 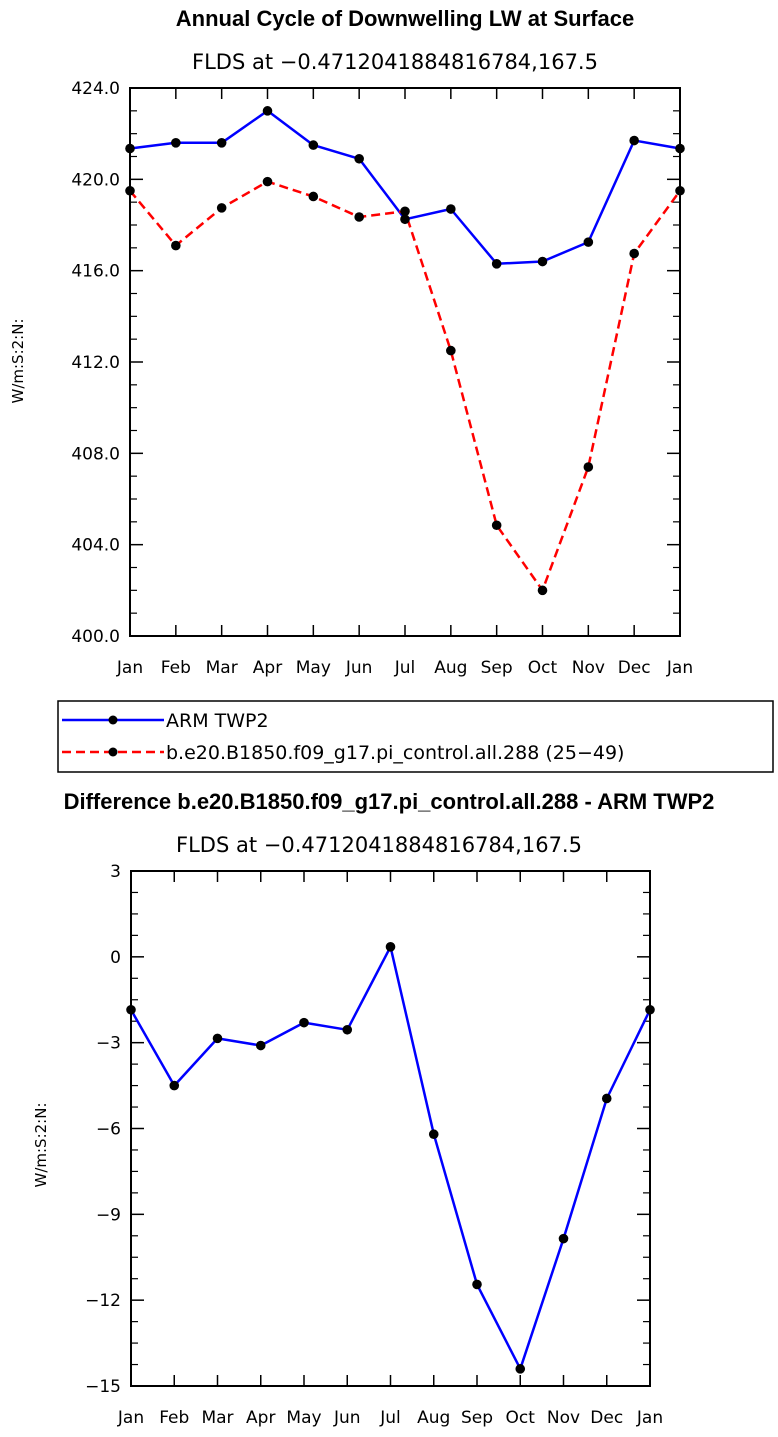 I want to click on y-tick-label: 404.0, so click(x=95, y=546).